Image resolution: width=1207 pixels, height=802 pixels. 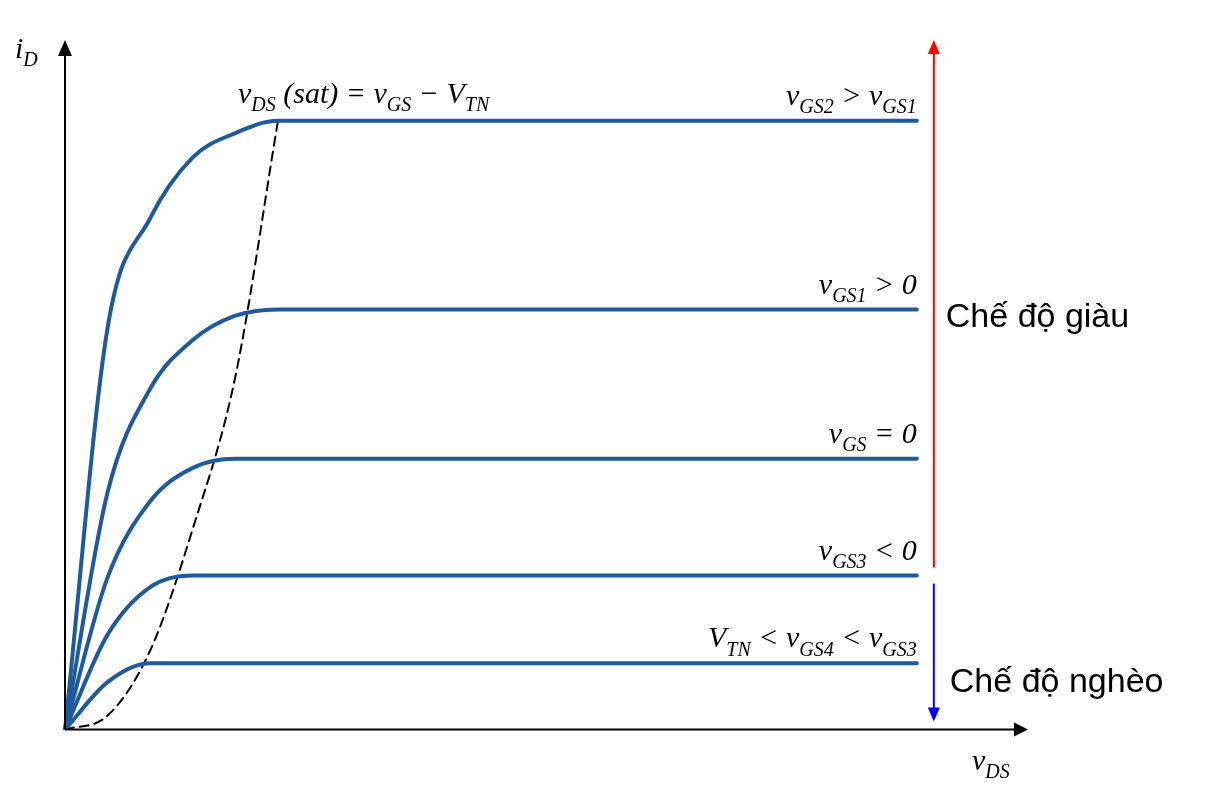 I want to click on annotation: Chế độ nghèo, so click(x=1056, y=679).